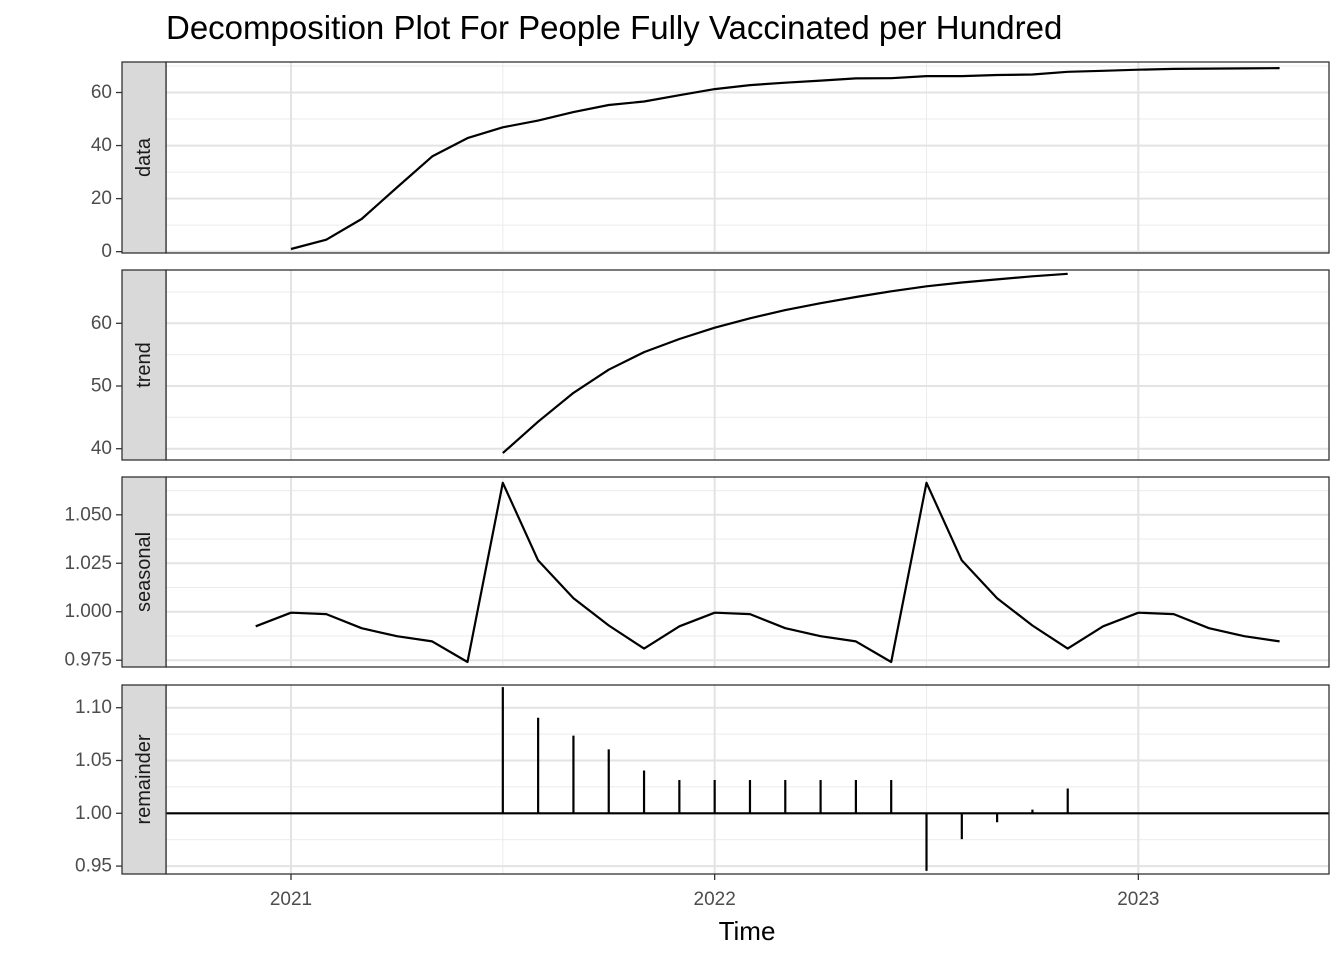 This screenshot has height=960, width=1344. Describe the element at coordinates (88, 611) in the screenshot. I see `y-tick-label: 1.000` at that location.